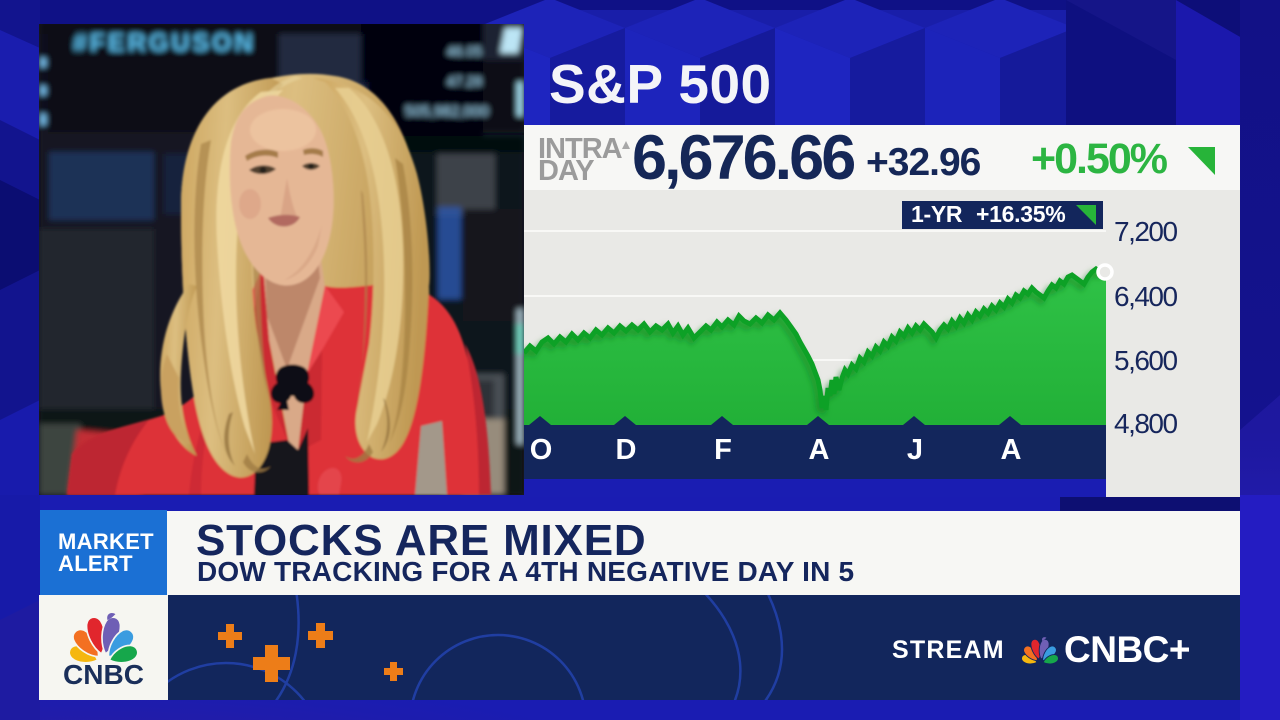 This screenshot has width=1280, height=720. I want to click on svg-text: J, so click(915, 450).